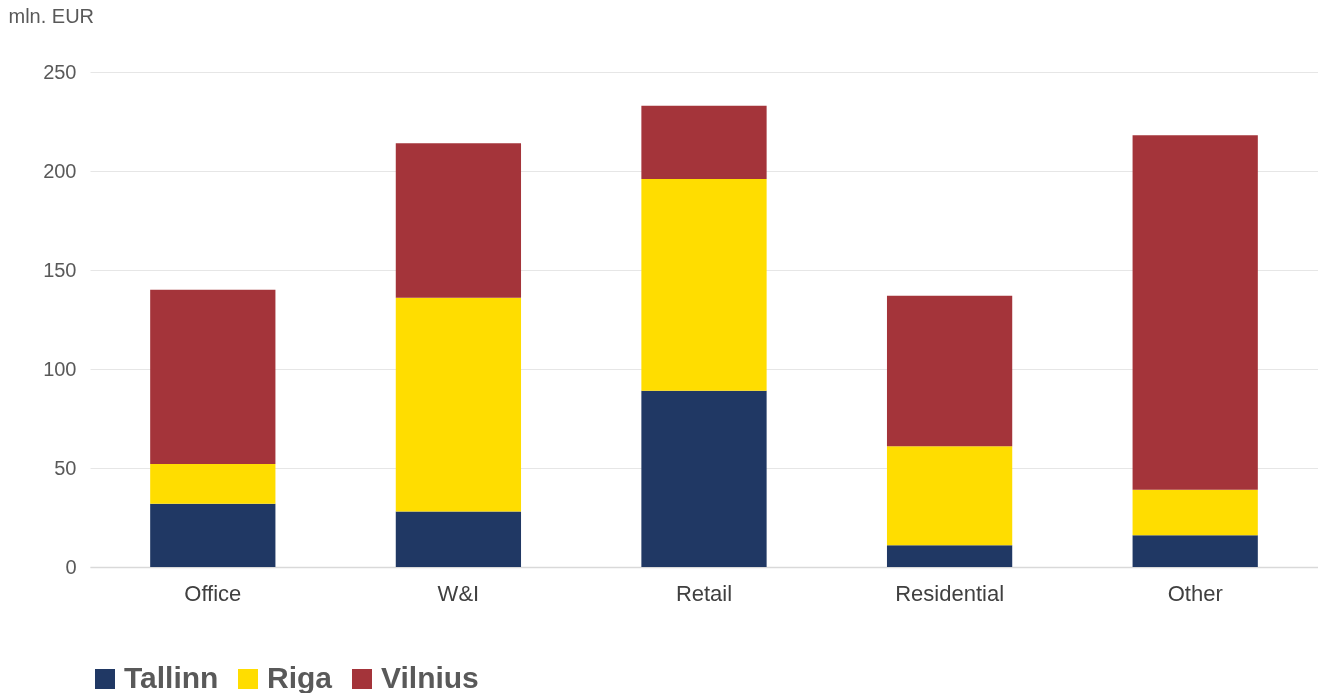  I want to click on y-tick-label: 100, so click(60, 368).